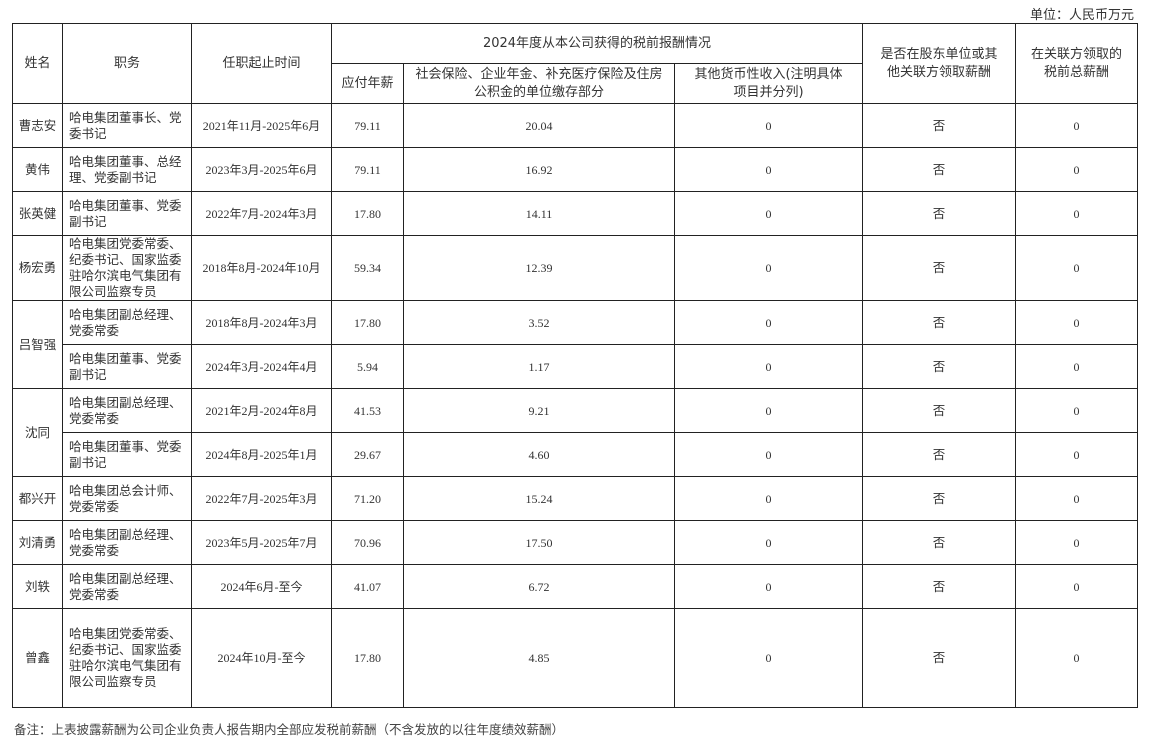  I want to click on header-name: 姓名, so click(37, 63).